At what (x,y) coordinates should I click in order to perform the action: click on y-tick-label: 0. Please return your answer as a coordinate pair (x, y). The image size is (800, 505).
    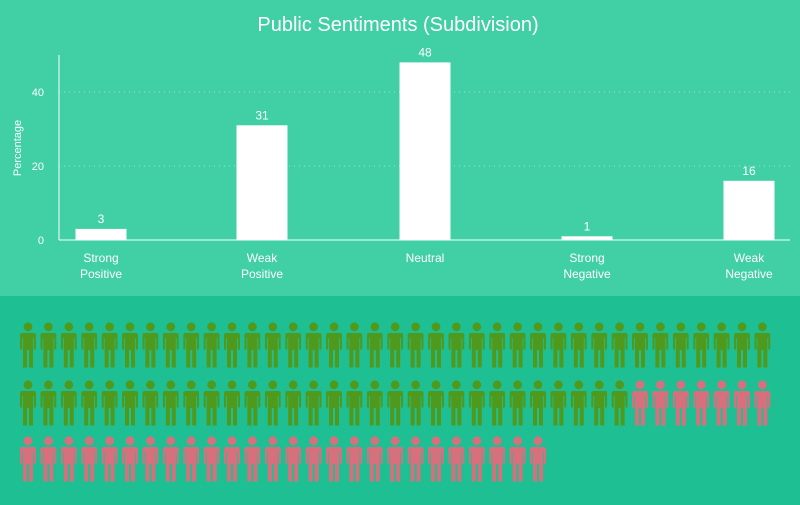
    Looking at the image, I should click on (41, 241).